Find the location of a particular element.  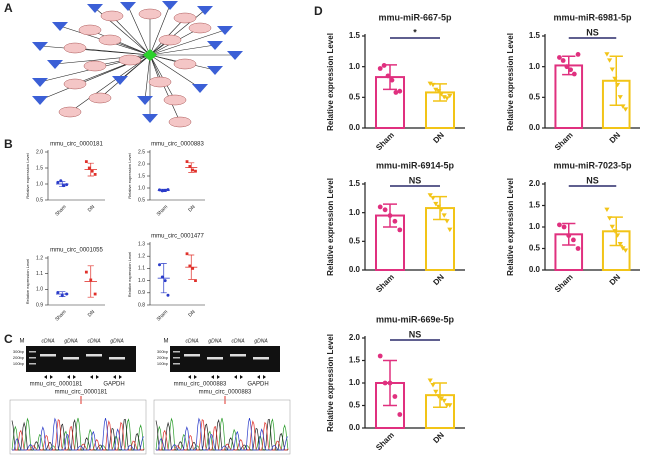

y-tick-label: 1.5 is located at coordinates (535, 35).